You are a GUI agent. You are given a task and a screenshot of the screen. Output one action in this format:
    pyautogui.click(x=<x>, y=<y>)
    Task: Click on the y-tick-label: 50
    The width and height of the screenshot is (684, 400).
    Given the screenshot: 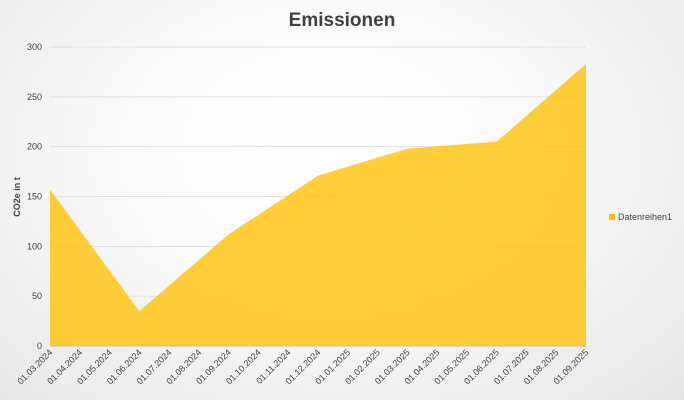 What is the action you would take?
    pyautogui.click(x=37, y=296)
    